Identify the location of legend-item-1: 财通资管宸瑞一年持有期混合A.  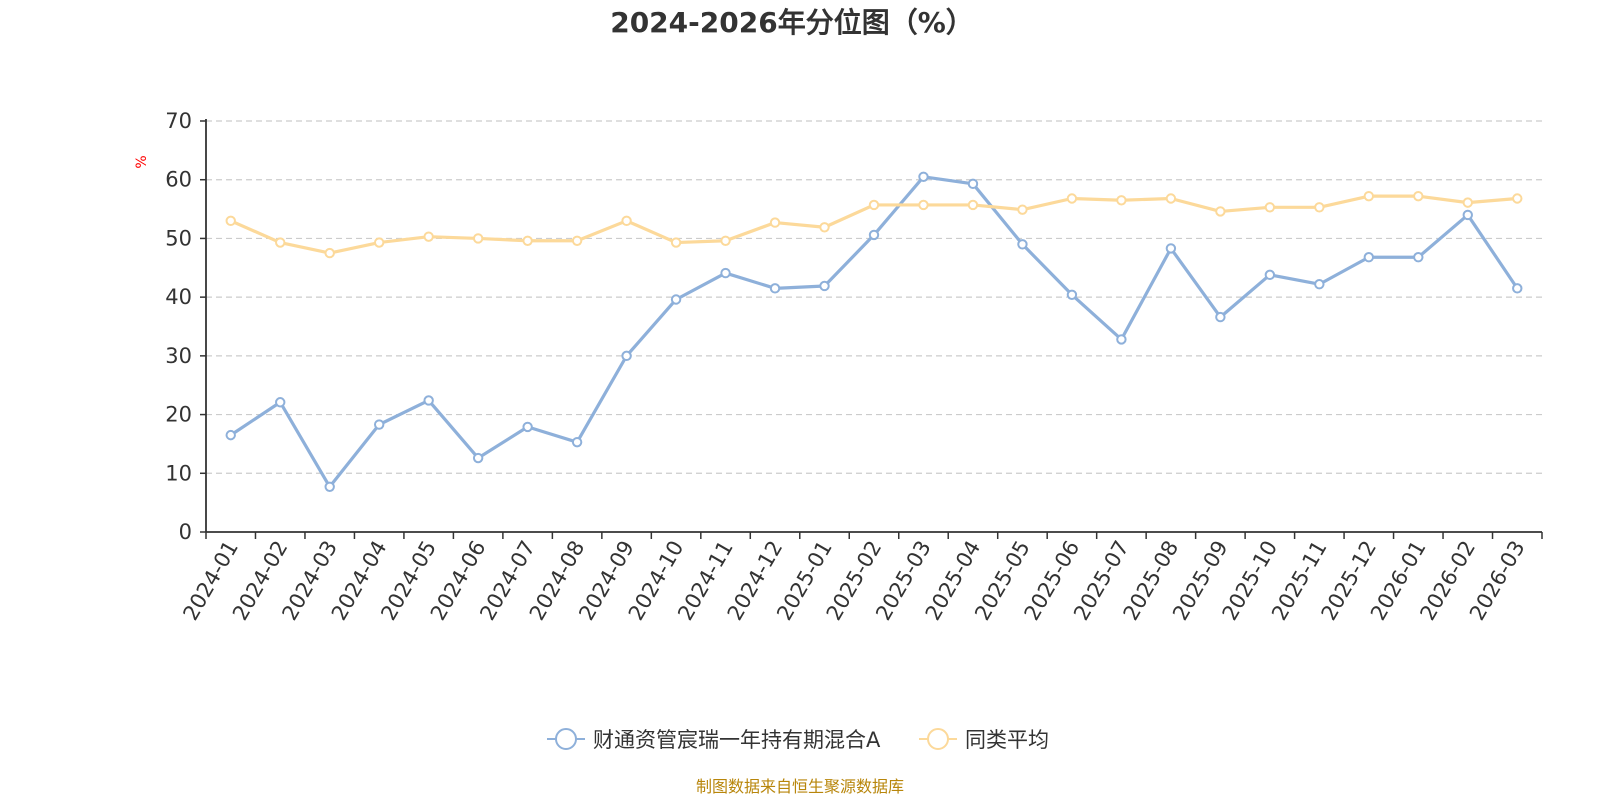
(714, 740).